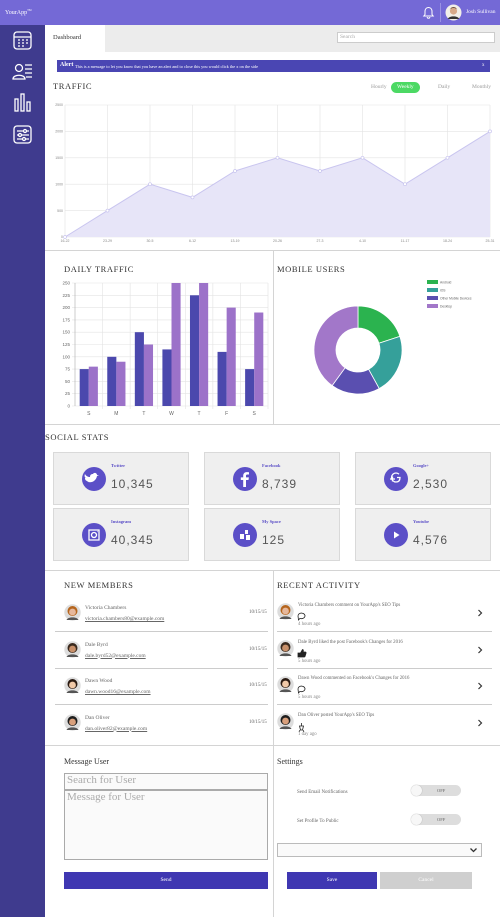  I want to click on activity-time: 5 hours ago, so click(309, 697).